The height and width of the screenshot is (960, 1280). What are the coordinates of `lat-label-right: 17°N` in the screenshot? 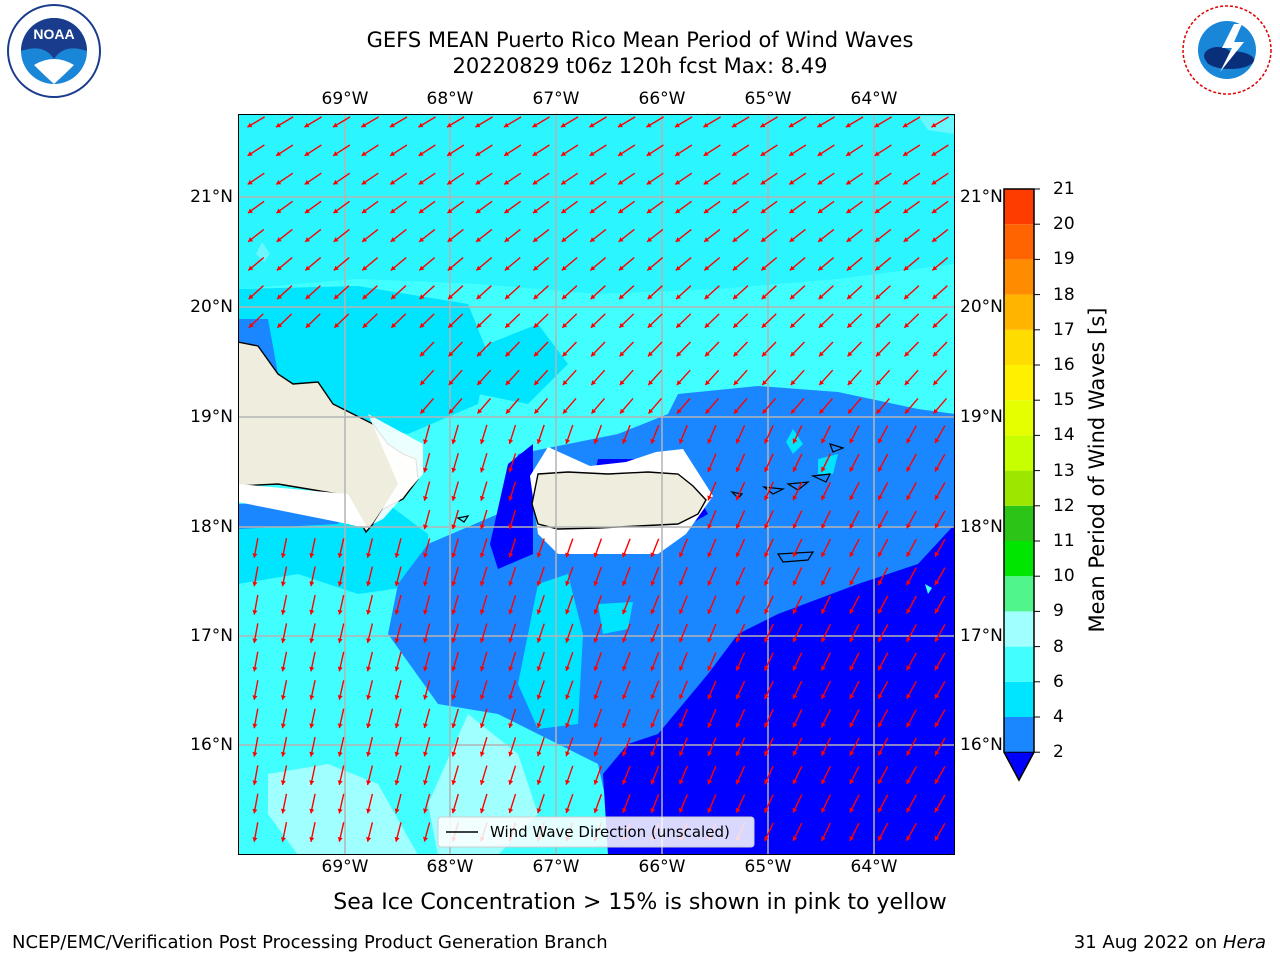 It's located at (981, 636).